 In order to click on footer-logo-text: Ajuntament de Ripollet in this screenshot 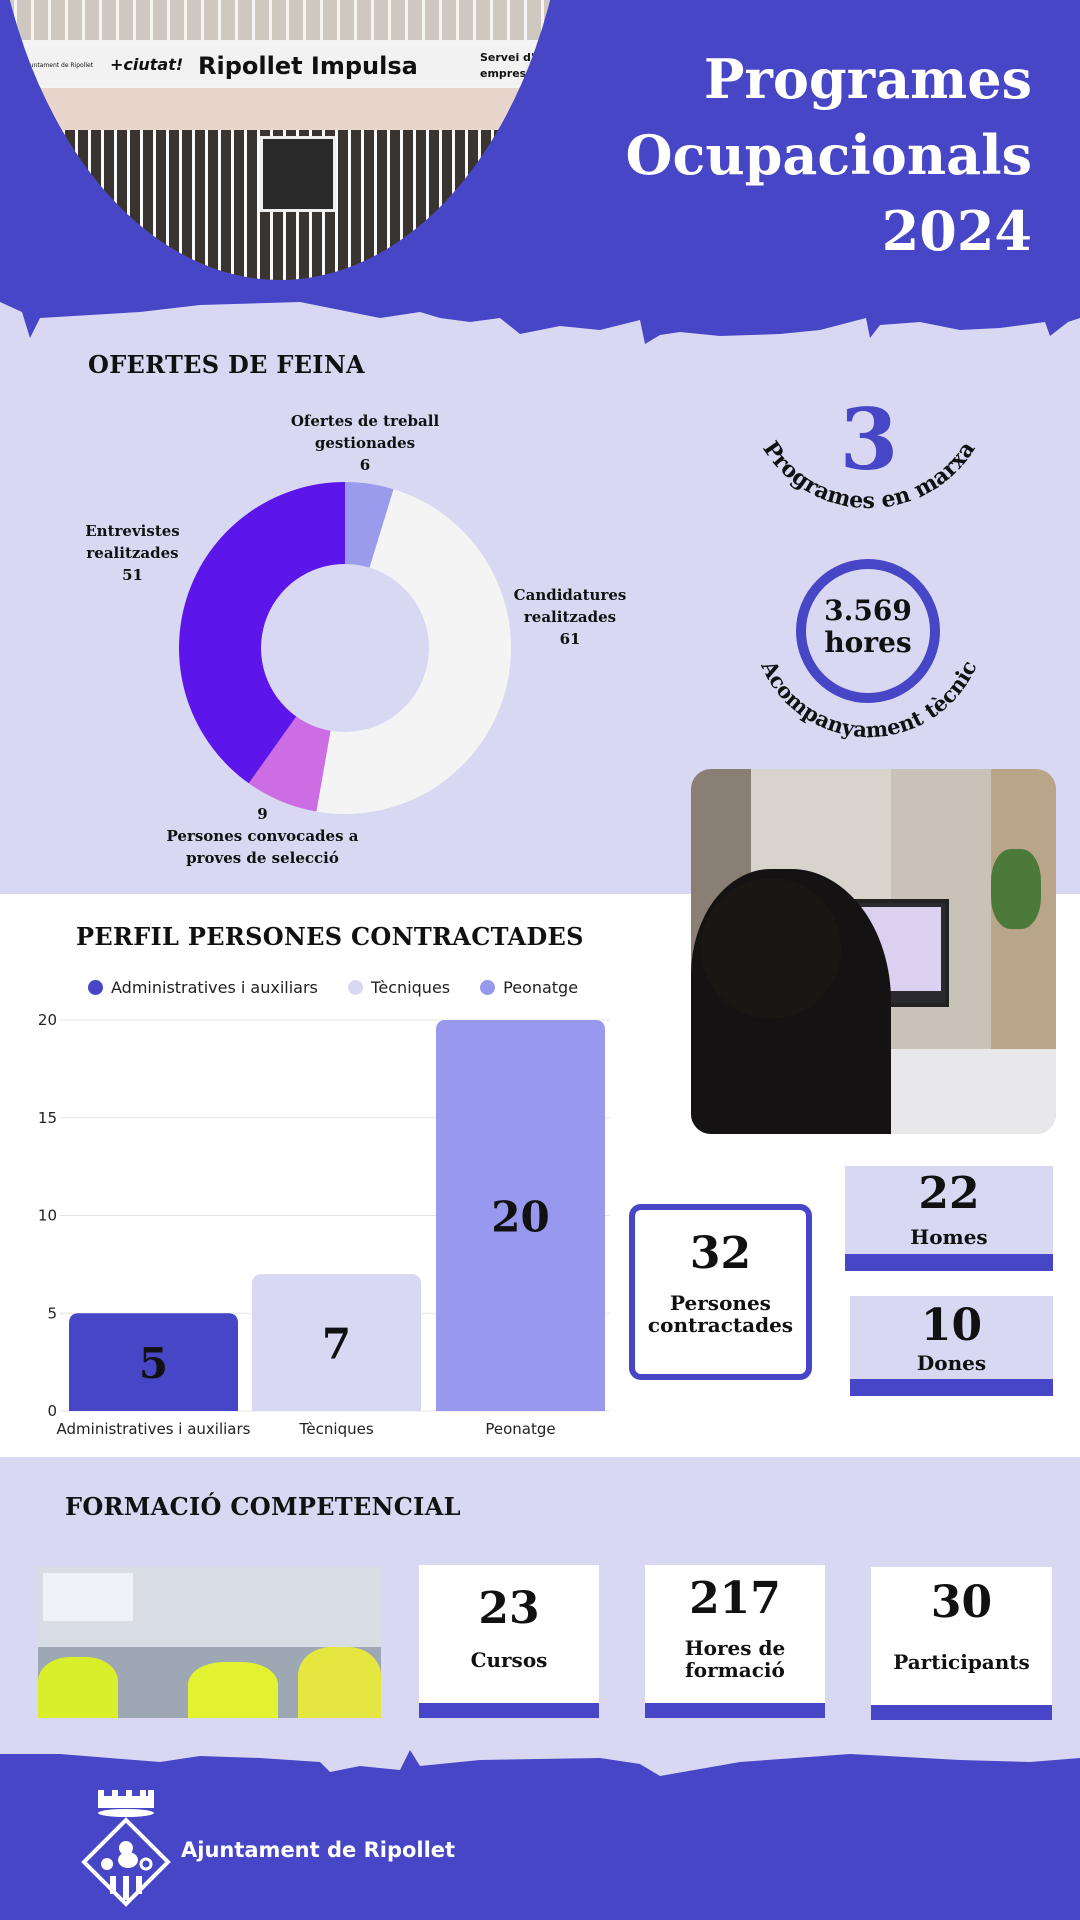, I will do `click(318, 1850)`.